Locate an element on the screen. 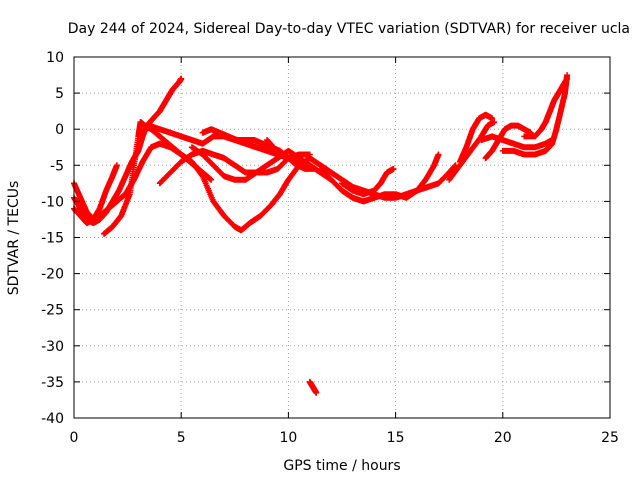 This screenshot has width=640, height=480. data-series-r is located at coordinates (535, 115).